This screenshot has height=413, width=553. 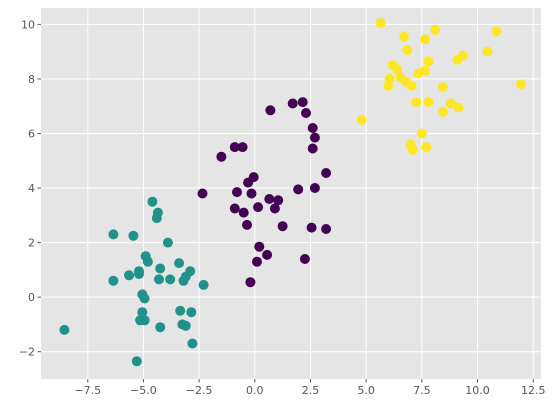 What do you see at coordinates (31, 243) in the screenshot?
I see `y-tick-label: 2` at bounding box center [31, 243].